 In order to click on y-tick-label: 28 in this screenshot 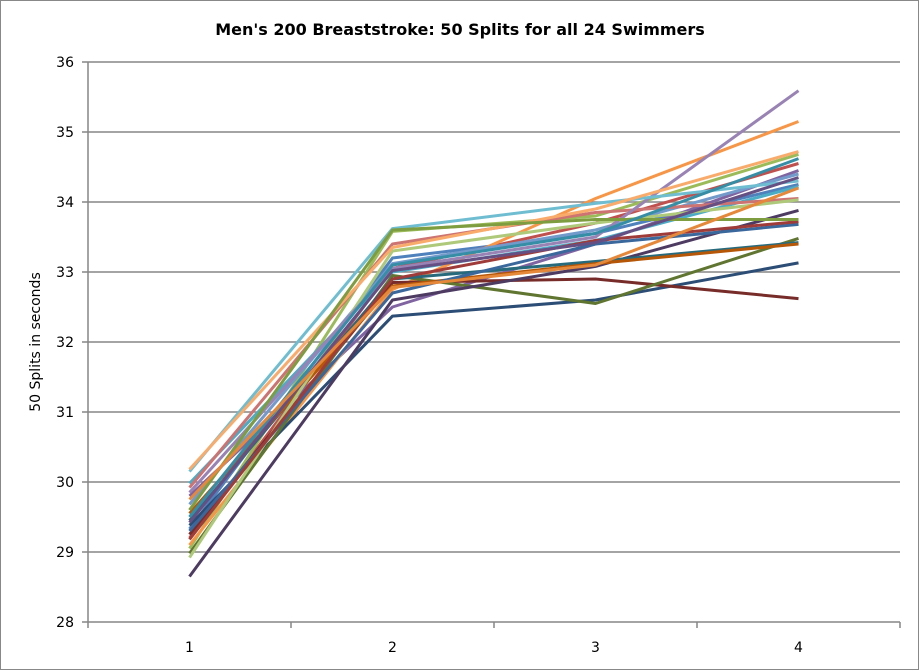, I will do `click(65, 623)`.